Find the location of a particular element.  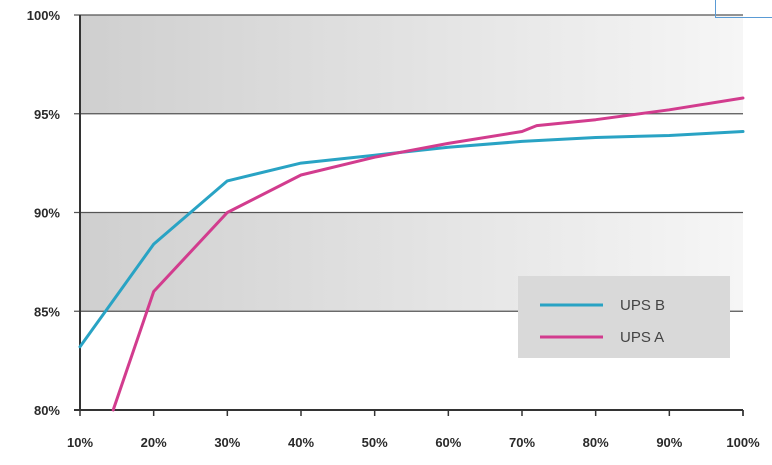

x-tick-label: 10% is located at coordinates (80, 442).